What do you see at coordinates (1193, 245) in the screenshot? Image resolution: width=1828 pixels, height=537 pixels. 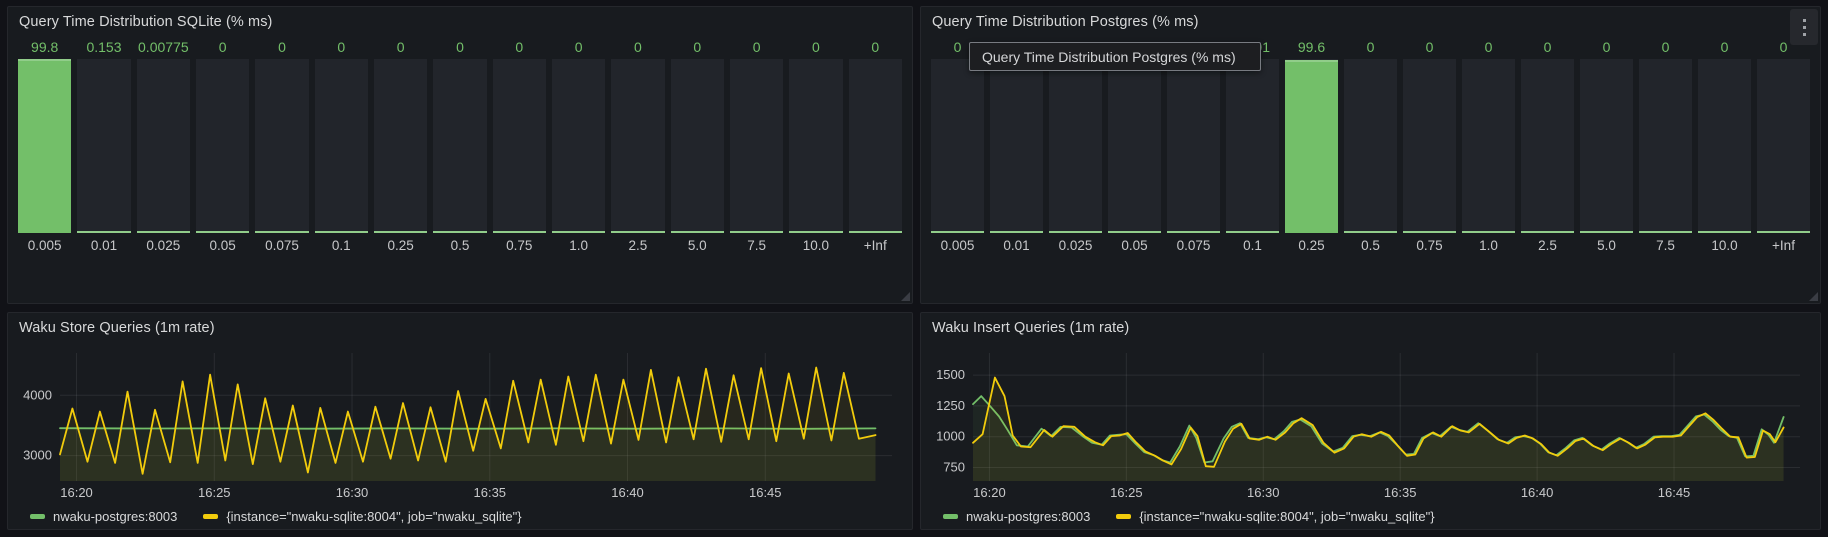 I see `bar-bucket-label: 0.075` at bounding box center [1193, 245].